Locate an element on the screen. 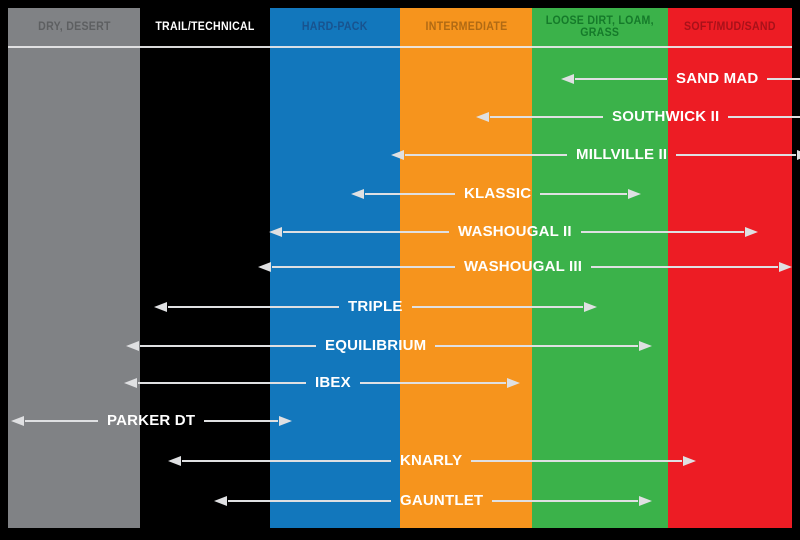  terrain-header-label: LOOSE DIRT, LOAM, GRASS is located at coordinates (600, 27).